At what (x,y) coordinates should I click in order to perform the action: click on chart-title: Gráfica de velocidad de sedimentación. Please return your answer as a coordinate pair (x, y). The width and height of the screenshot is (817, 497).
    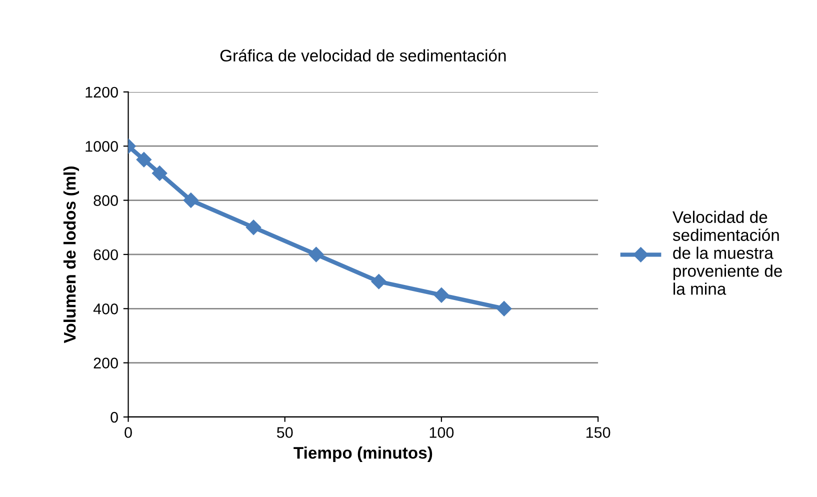
    Looking at the image, I should click on (363, 55).